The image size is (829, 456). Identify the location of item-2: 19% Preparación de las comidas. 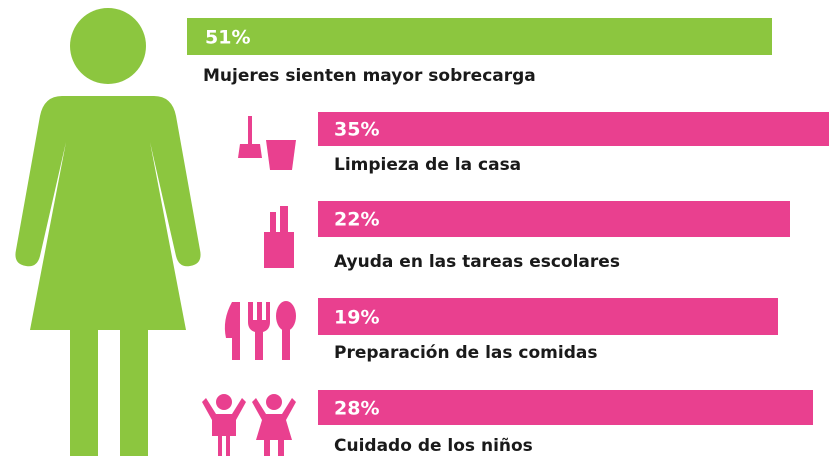
(548, 330).